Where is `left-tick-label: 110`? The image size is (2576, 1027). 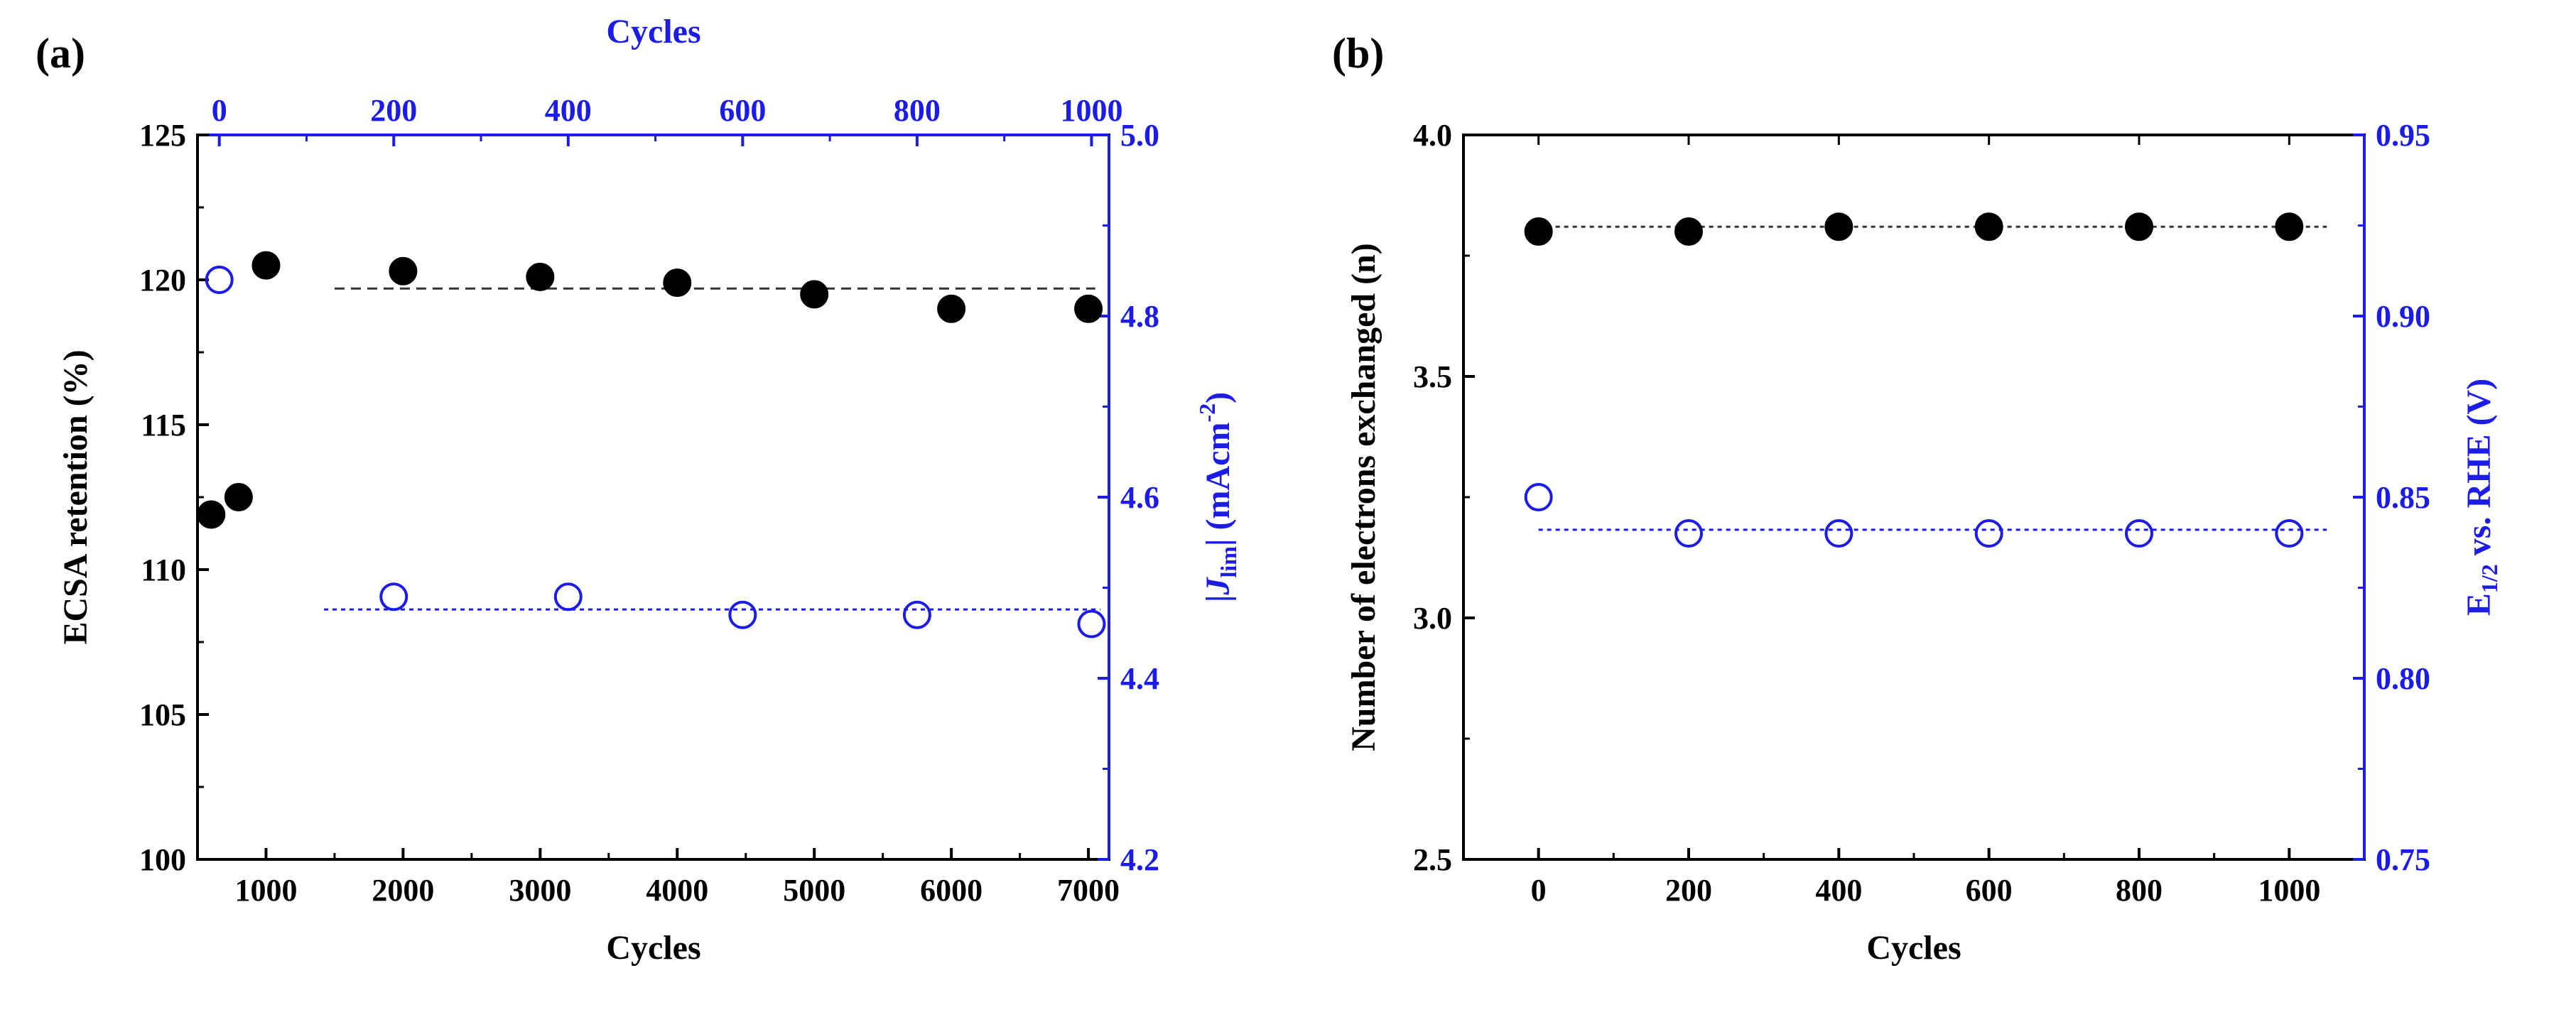 left-tick-label: 110 is located at coordinates (163, 570).